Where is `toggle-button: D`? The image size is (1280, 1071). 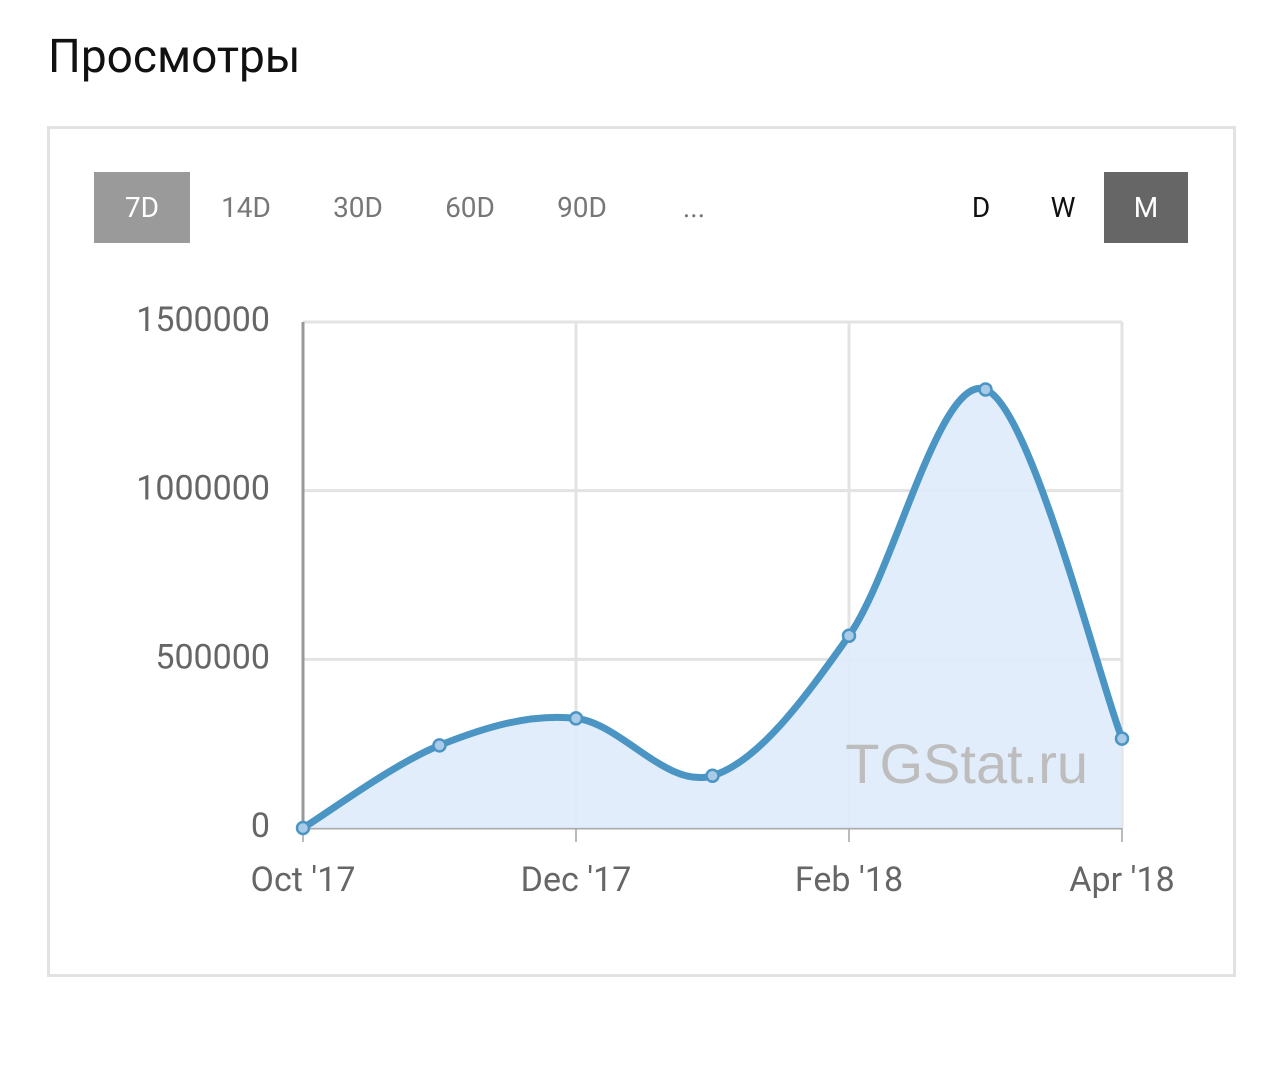 toggle-button: D is located at coordinates (981, 207).